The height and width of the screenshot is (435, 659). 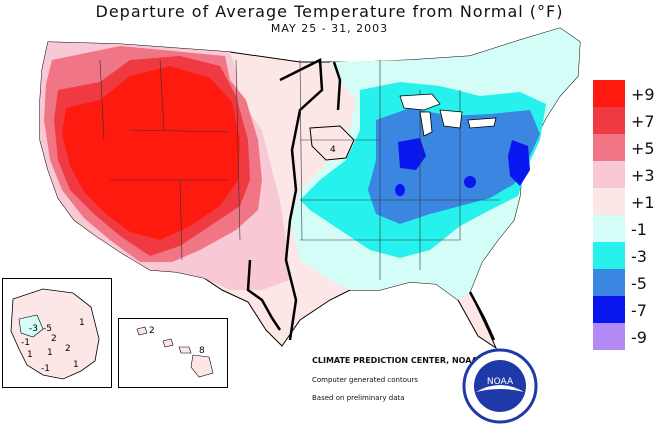 I want to click on alaska-inset: -3 -5 1 -1 2 1 1 2 -1 1, so click(x=57, y=333).